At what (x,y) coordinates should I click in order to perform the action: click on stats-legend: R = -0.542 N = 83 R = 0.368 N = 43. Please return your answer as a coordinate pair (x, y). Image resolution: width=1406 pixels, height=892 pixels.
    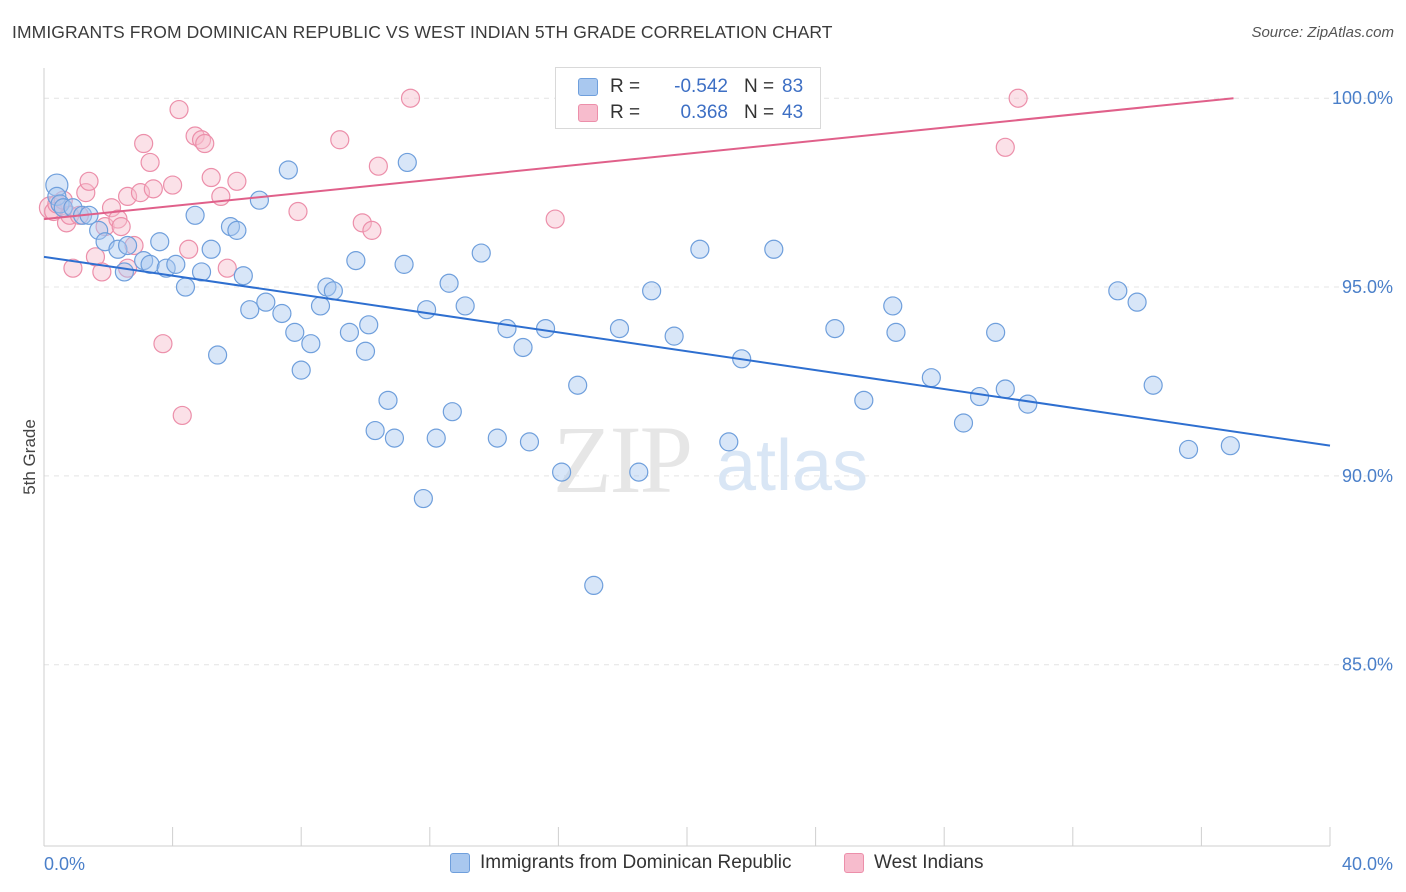
    Looking at the image, I should click on (688, 98).